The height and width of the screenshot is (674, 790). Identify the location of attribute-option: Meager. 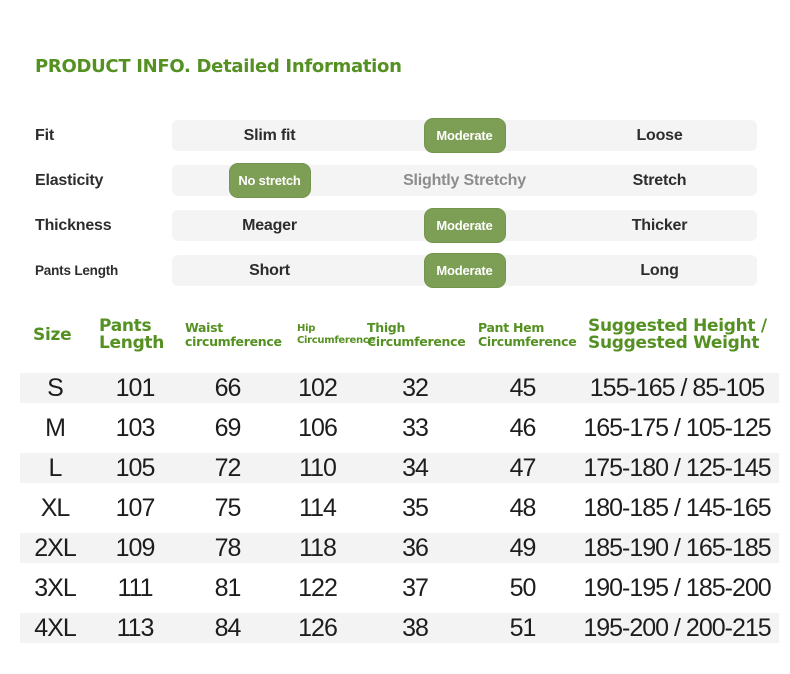
(269, 225).